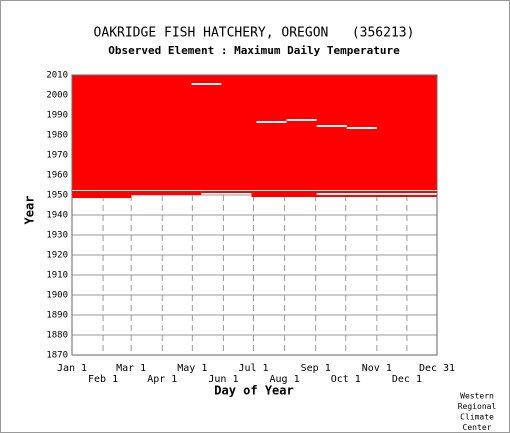 This screenshot has height=433, width=510. Describe the element at coordinates (57, 316) in the screenshot. I see `y-tick-label: 1890` at that location.